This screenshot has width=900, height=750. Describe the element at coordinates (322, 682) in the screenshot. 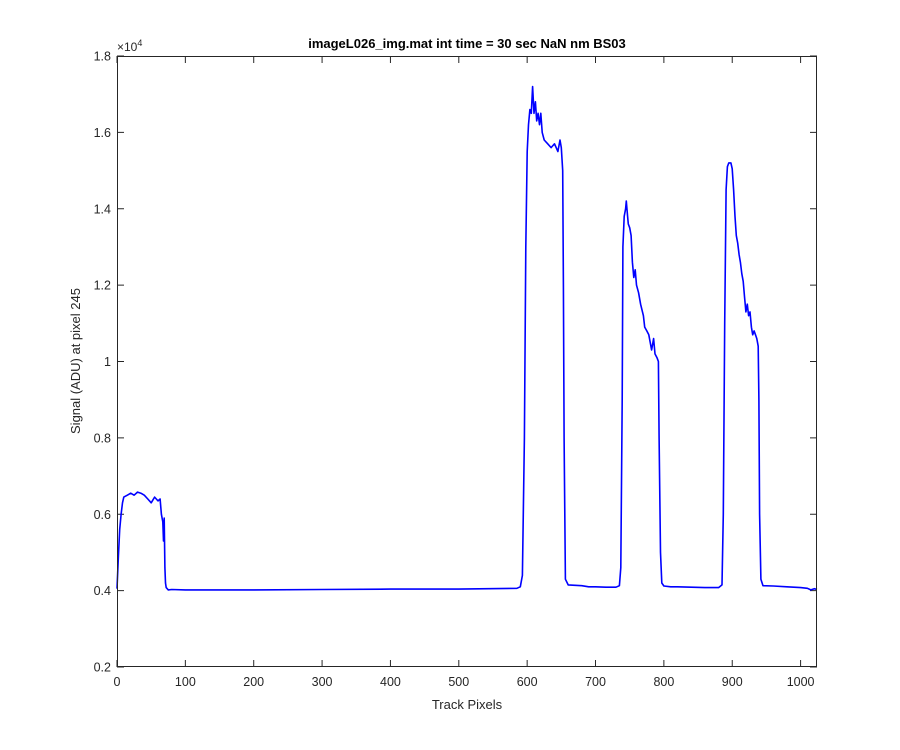

I see `x-tick-label: 300` at that location.